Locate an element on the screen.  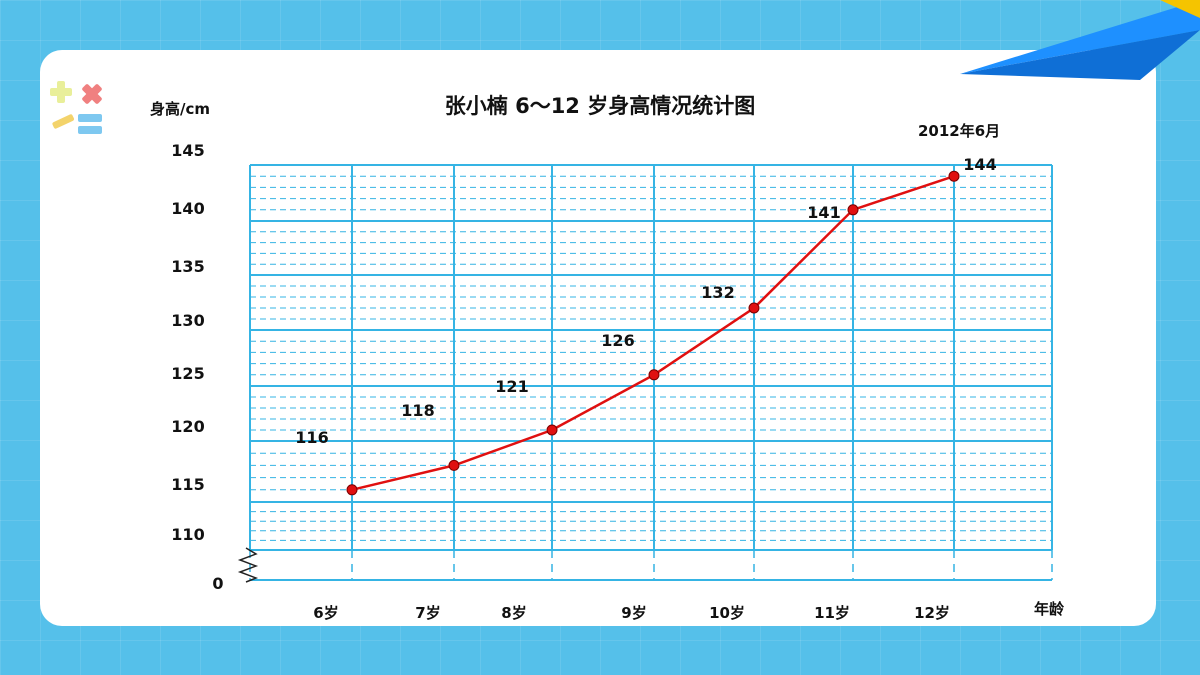
data-label: 126 is located at coordinates (617, 340).